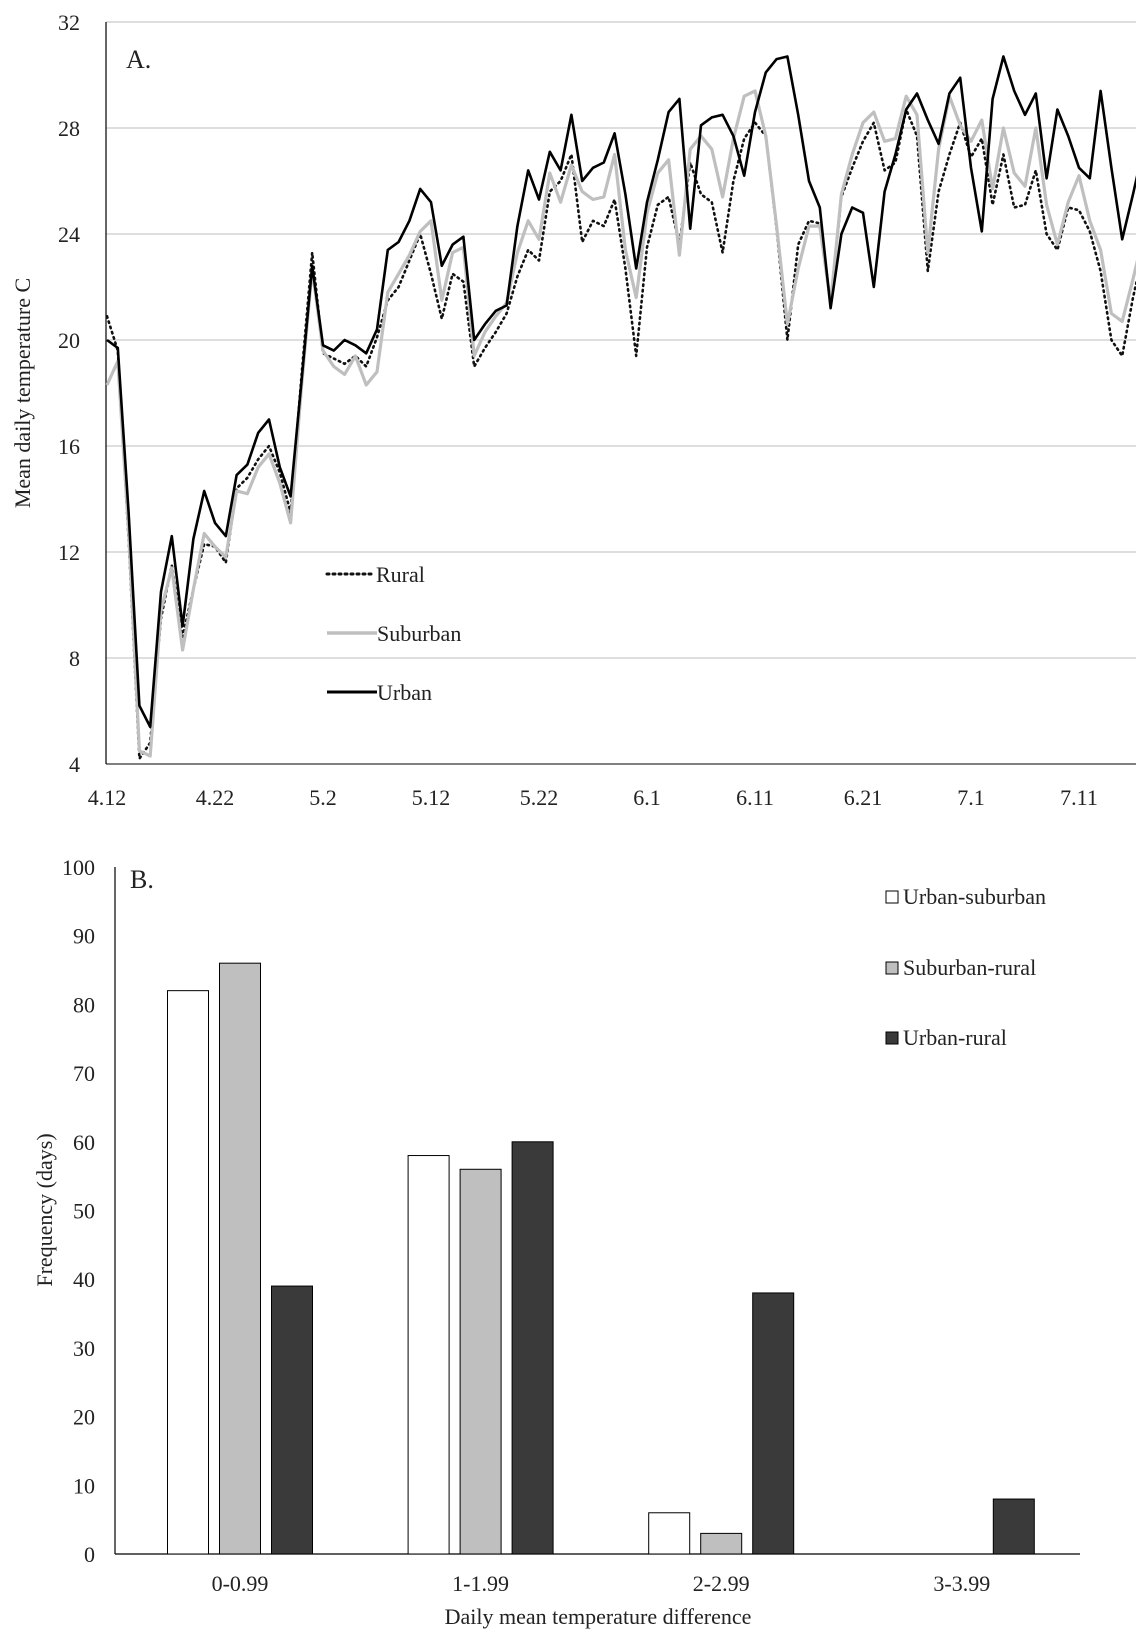  What do you see at coordinates (69, 128) in the screenshot?
I see `panel-a-y-tick-label: 28` at bounding box center [69, 128].